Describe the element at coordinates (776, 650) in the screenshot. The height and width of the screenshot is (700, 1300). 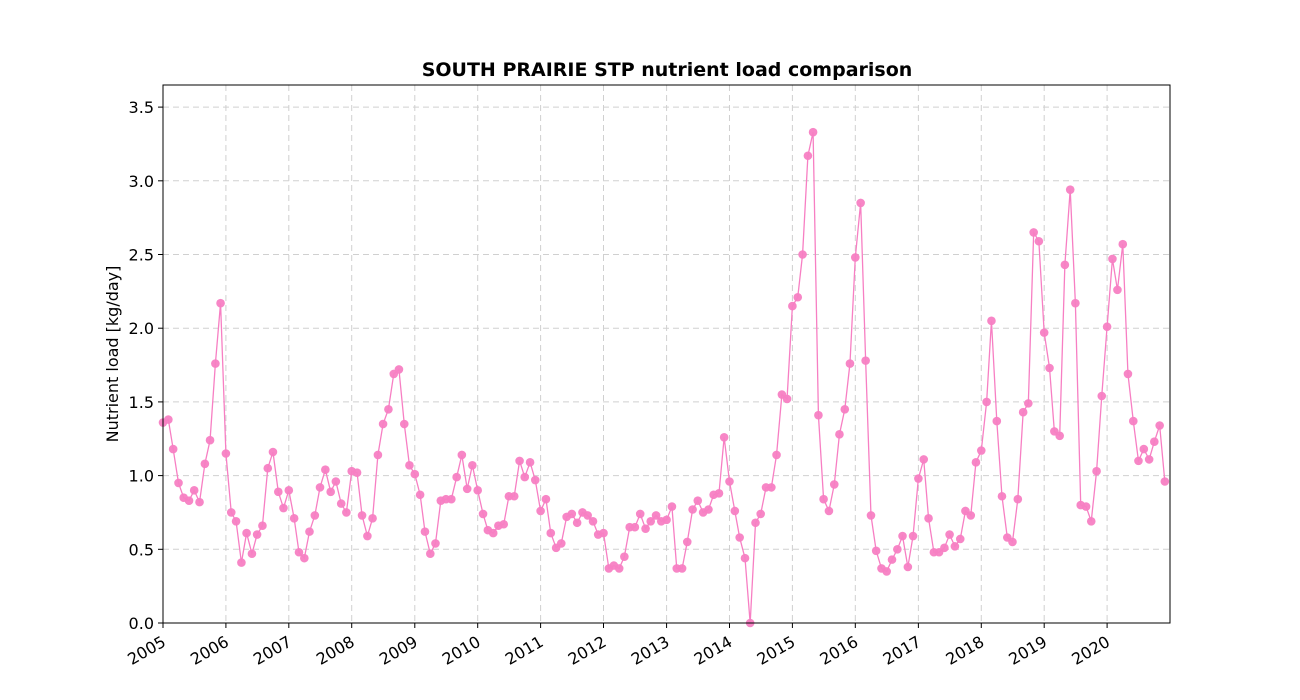
I see `x-tick-label: 2015` at that location.